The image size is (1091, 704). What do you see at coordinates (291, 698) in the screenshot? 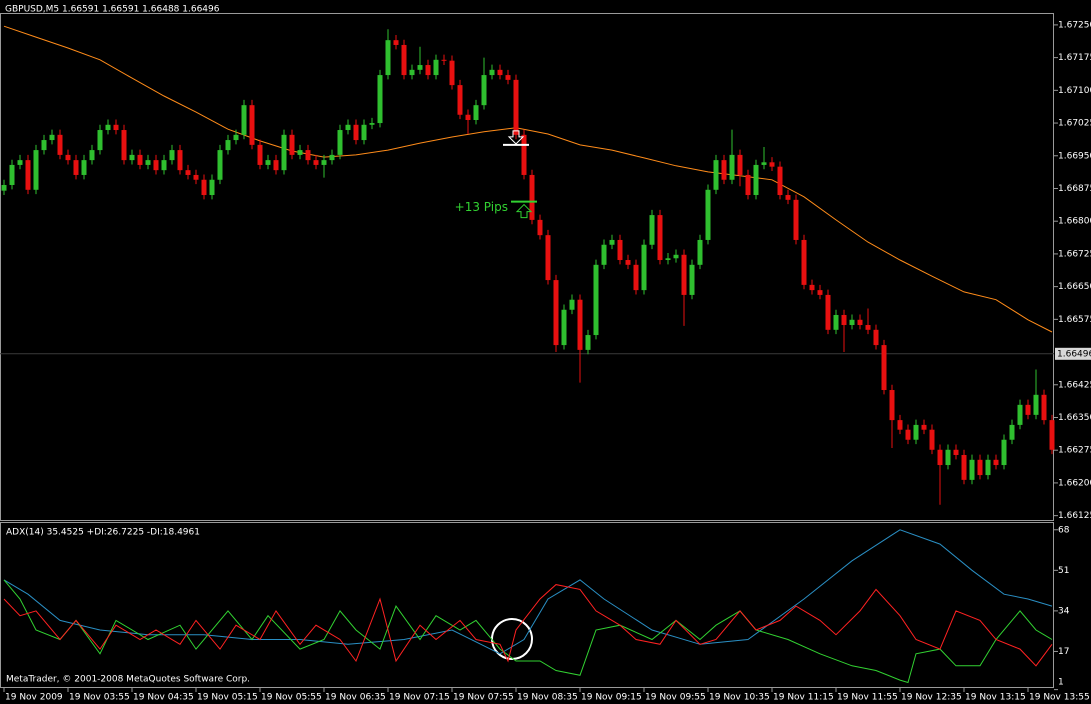
I see `x-tick-label: 19 Nov 05:55` at bounding box center [291, 698].